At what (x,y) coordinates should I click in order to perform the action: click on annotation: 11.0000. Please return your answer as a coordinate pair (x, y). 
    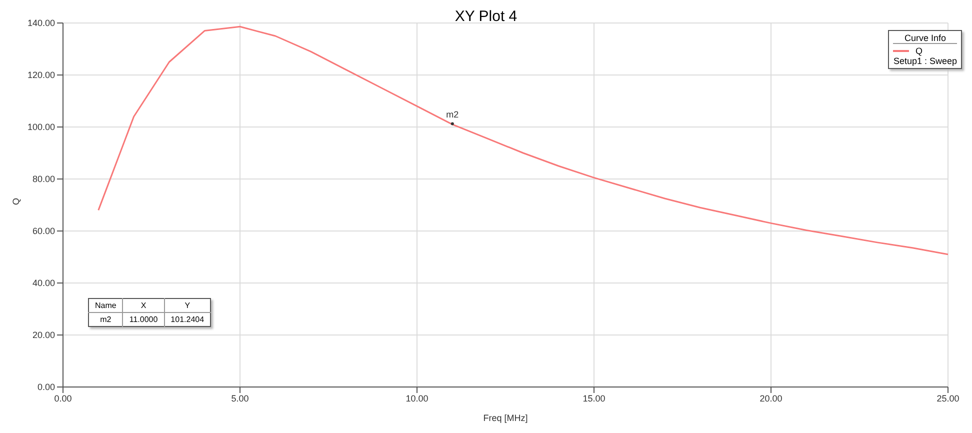
    Looking at the image, I should click on (143, 319).